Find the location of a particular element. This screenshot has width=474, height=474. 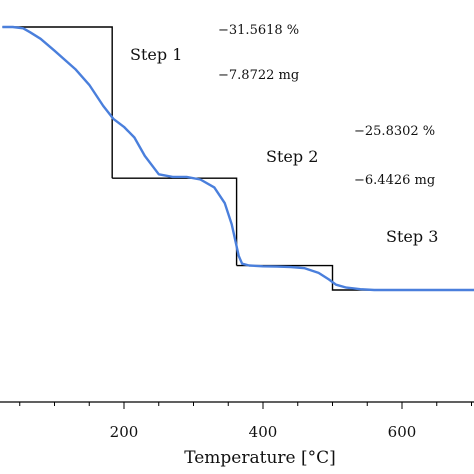

x-tick-label: 400 is located at coordinates (263, 432).